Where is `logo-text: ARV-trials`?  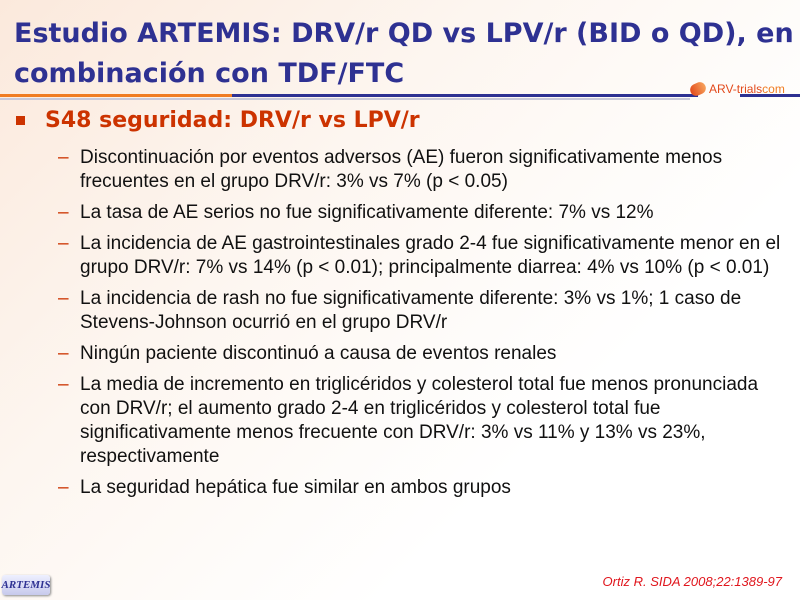
logo-text: ARV-trials is located at coordinates (736, 89).